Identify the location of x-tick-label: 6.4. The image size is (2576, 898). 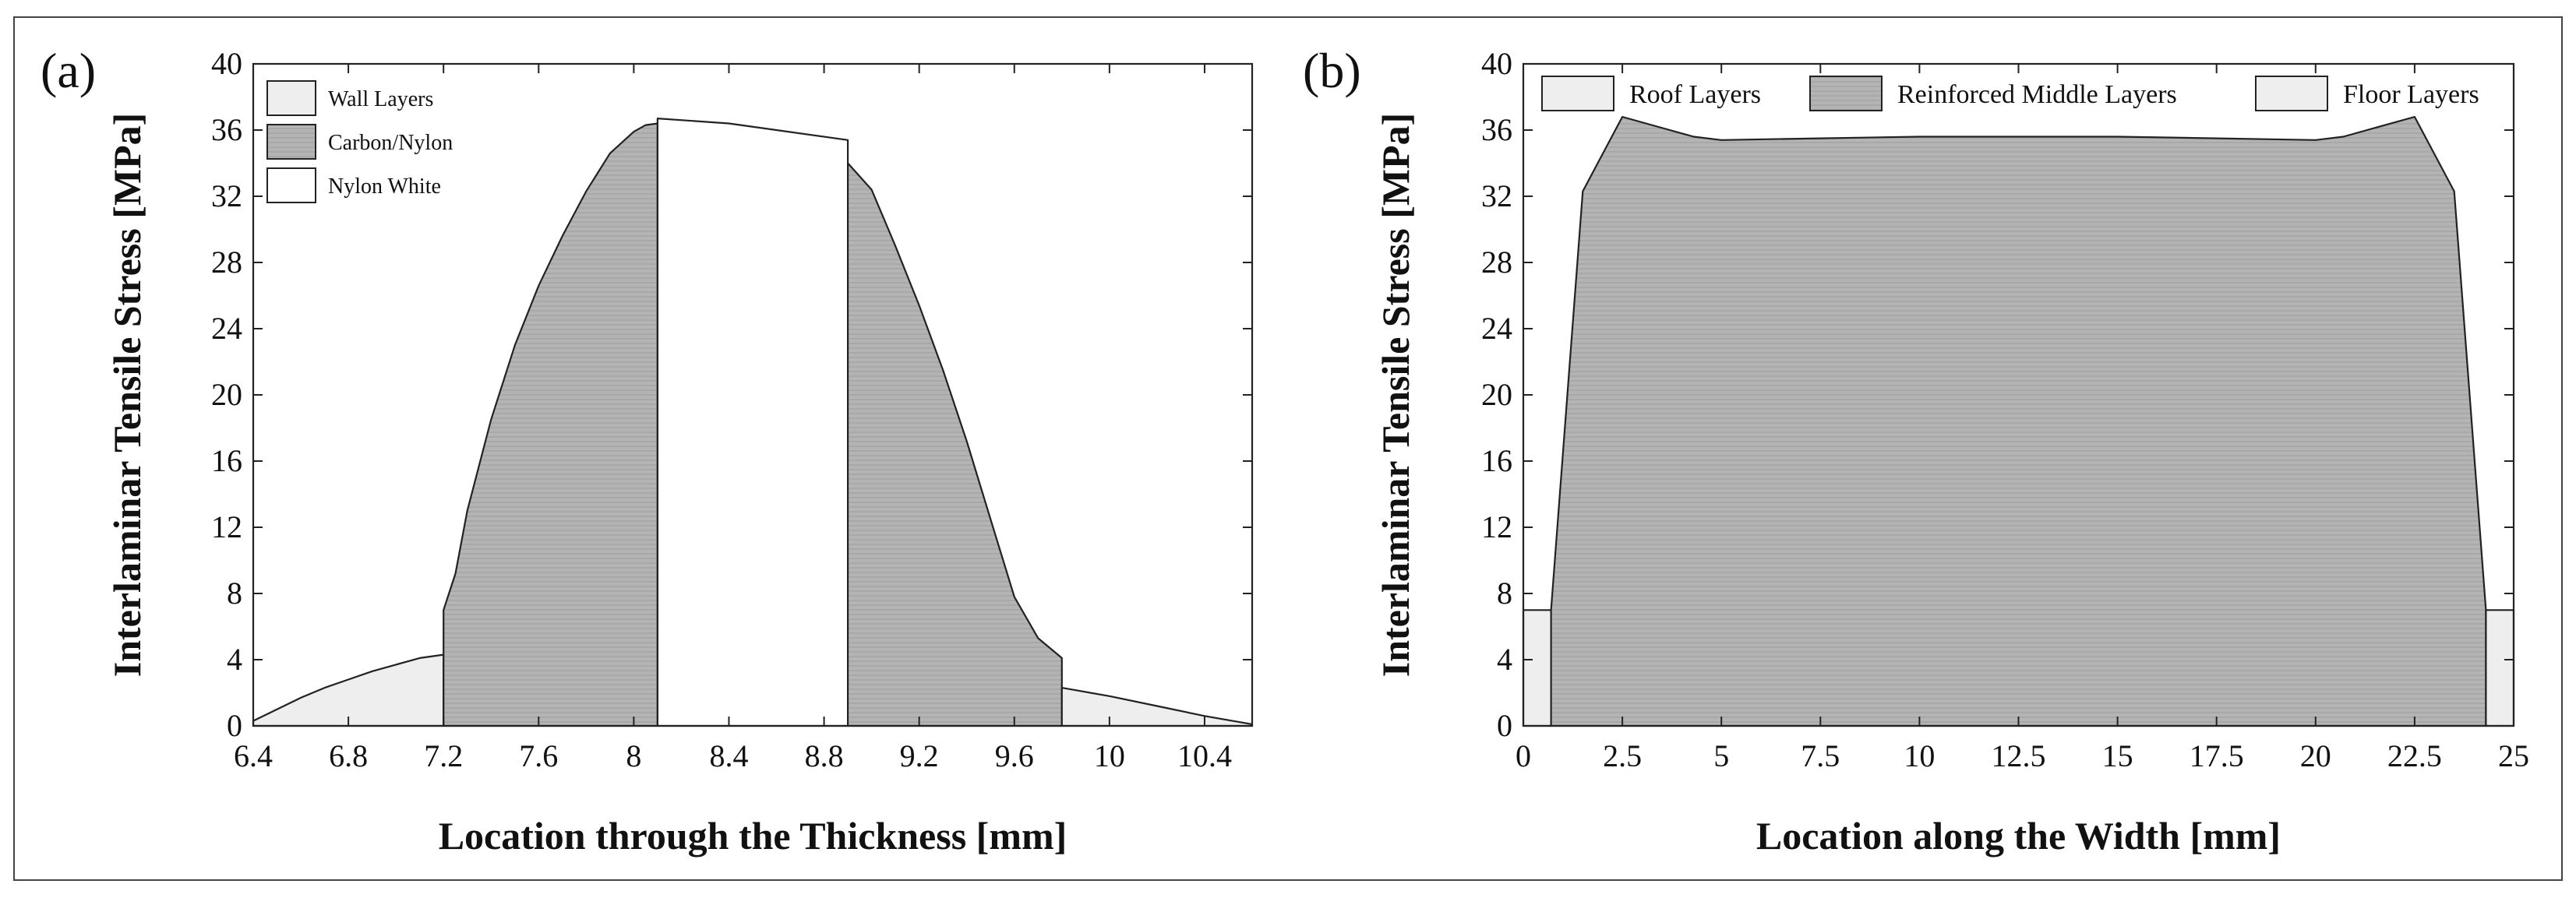
(253, 755).